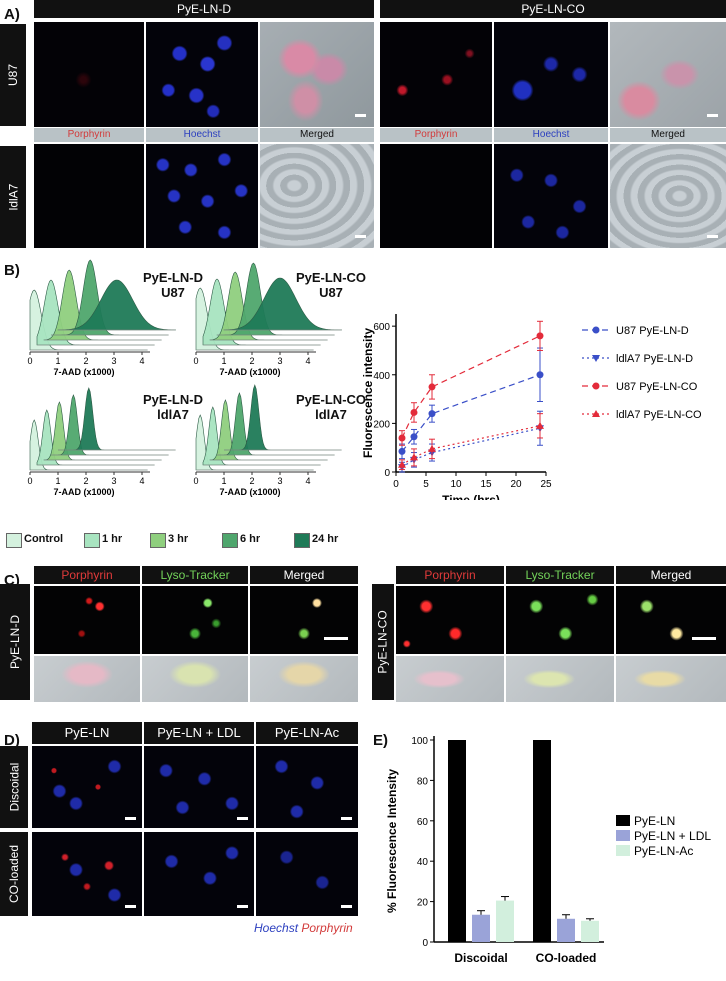 The width and height of the screenshot is (726, 981). I want to click on a-channel-label-porphyrin-1: Porphyrin, so click(89, 135).